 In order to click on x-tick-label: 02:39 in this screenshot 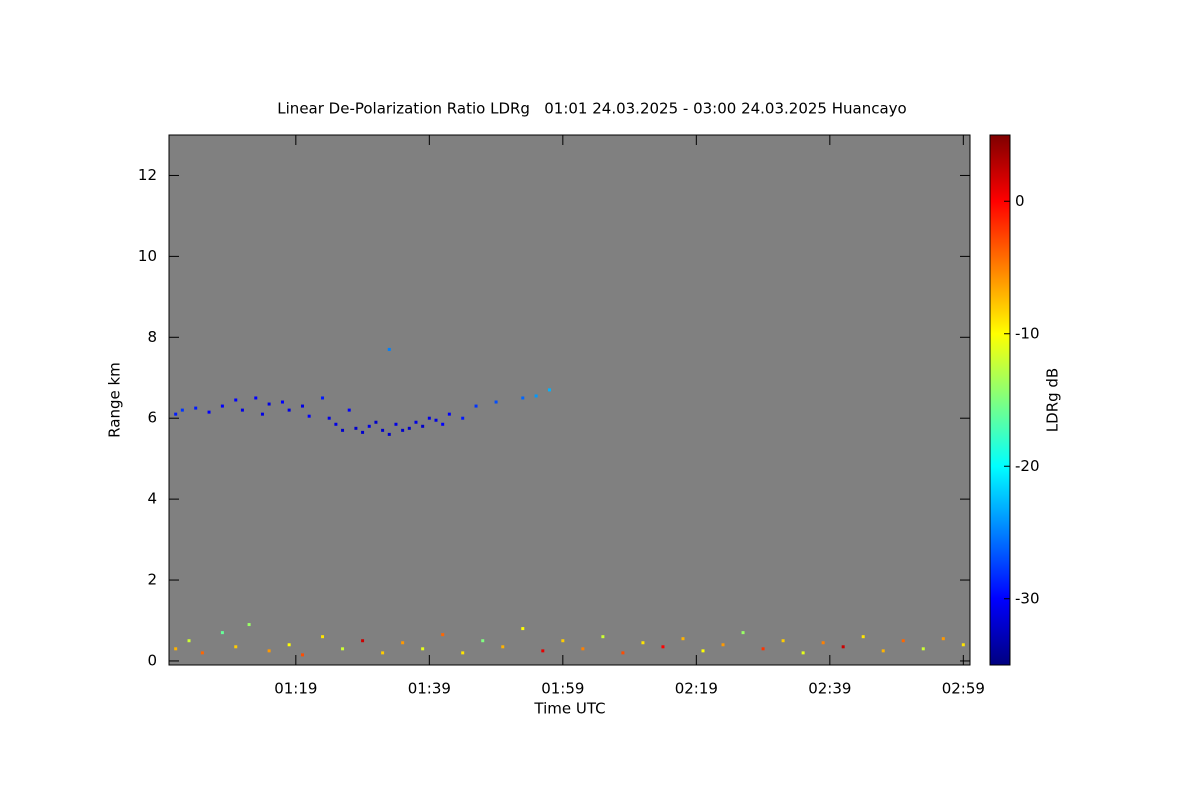, I will do `click(829, 689)`.